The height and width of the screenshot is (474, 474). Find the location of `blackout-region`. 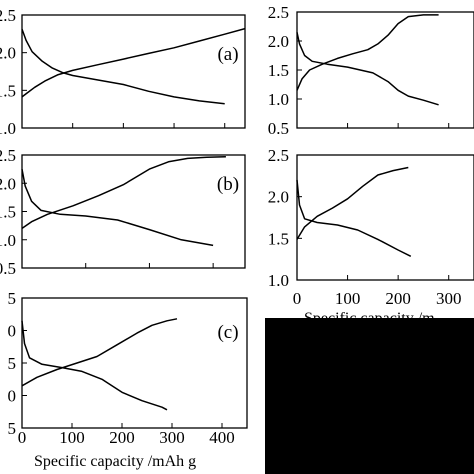

blackout-region is located at coordinates (369, 396).